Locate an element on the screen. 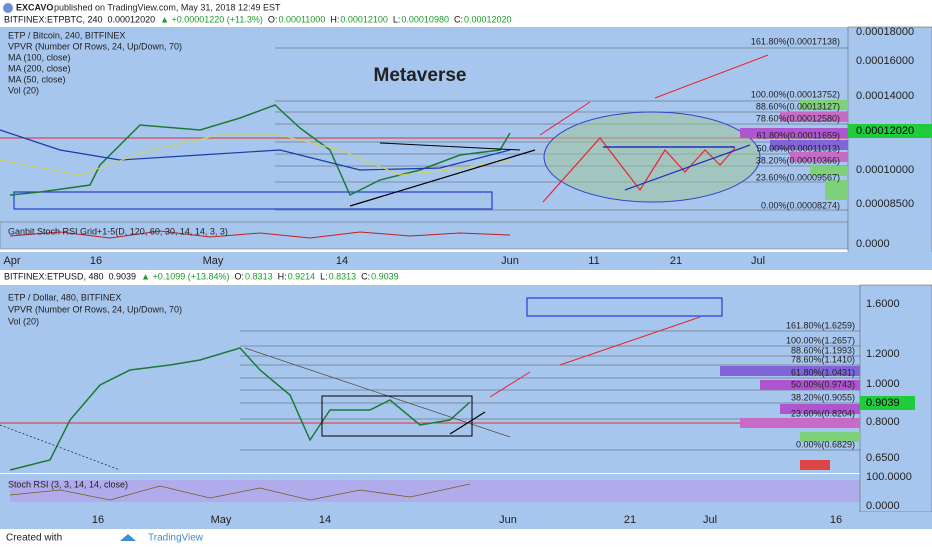 The width and height of the screenshot is (932, 555). y-tick-label: 1.0000 is located at coordinates (883, 384).